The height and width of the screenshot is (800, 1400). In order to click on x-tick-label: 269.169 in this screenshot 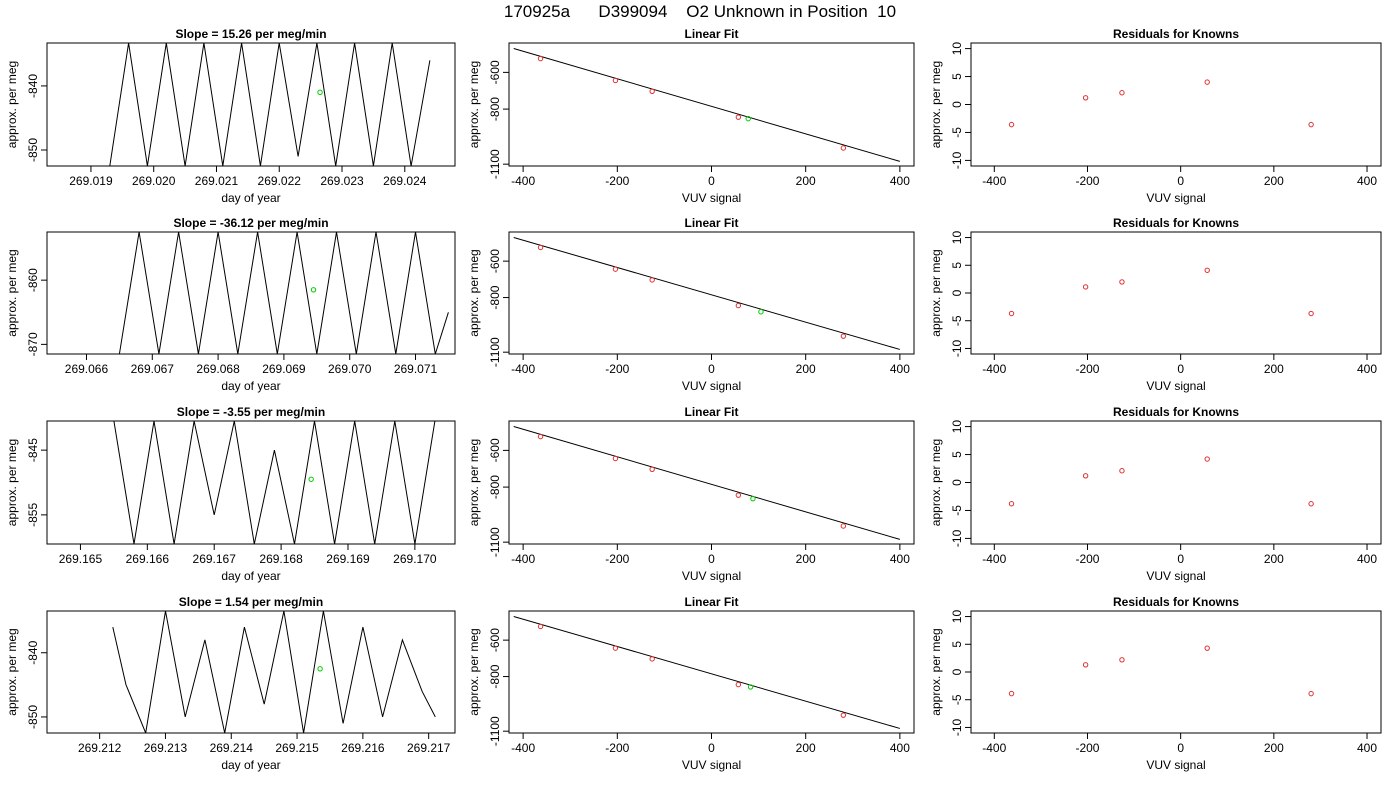, I will do `click(348, 559)`.